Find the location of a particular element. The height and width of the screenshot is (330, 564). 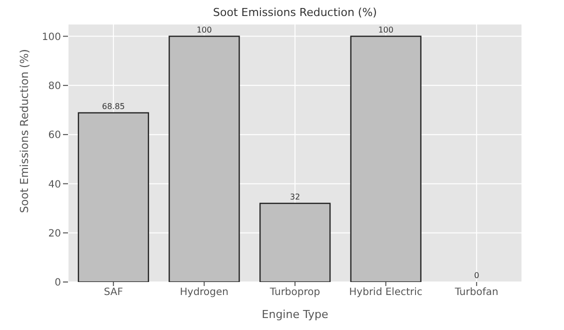

x-tick-label: Hydrogen is located at coordinates (204, 292).